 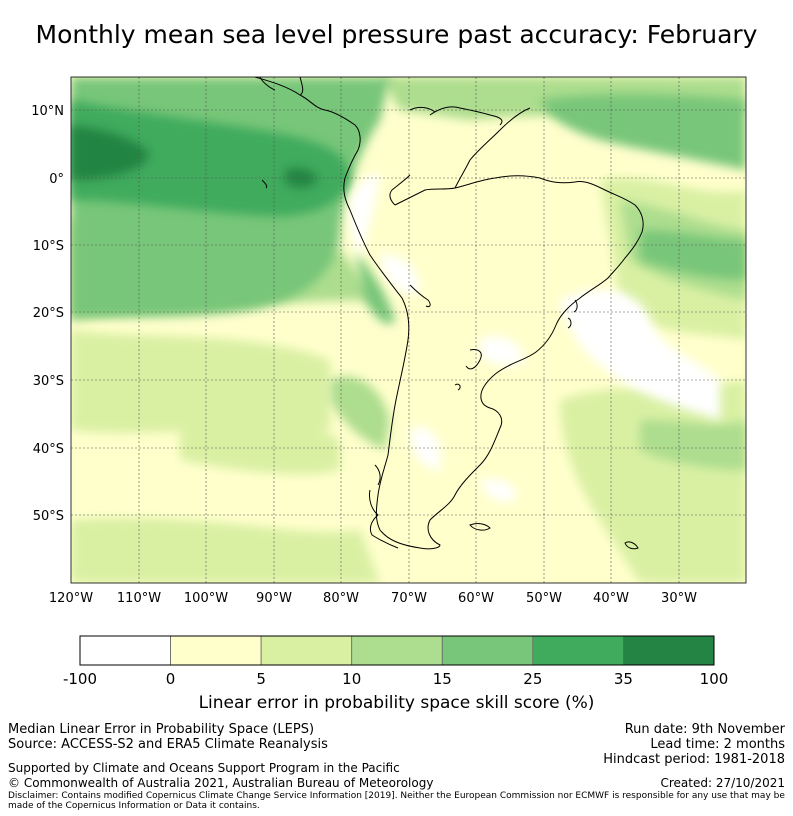 What do you see at coordinates (48, 381) in the screenshot?
I see `lat-label: 30°S` at bounding box center [48, 381].